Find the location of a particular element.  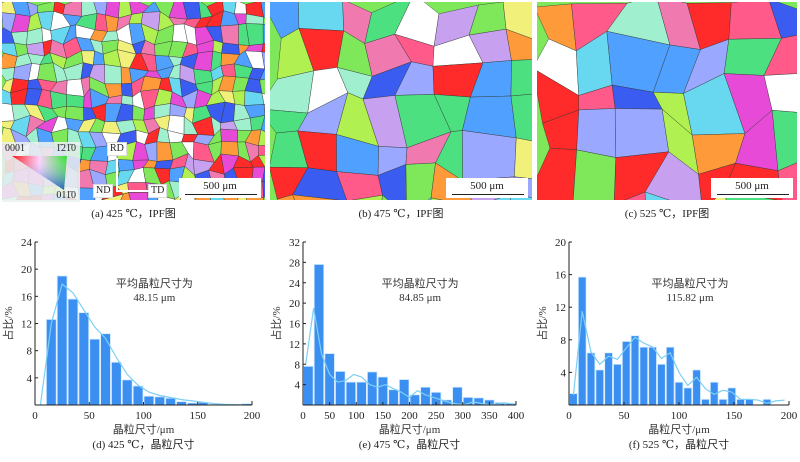

x-tick-label: 300 is located at coordinates (463, 416).